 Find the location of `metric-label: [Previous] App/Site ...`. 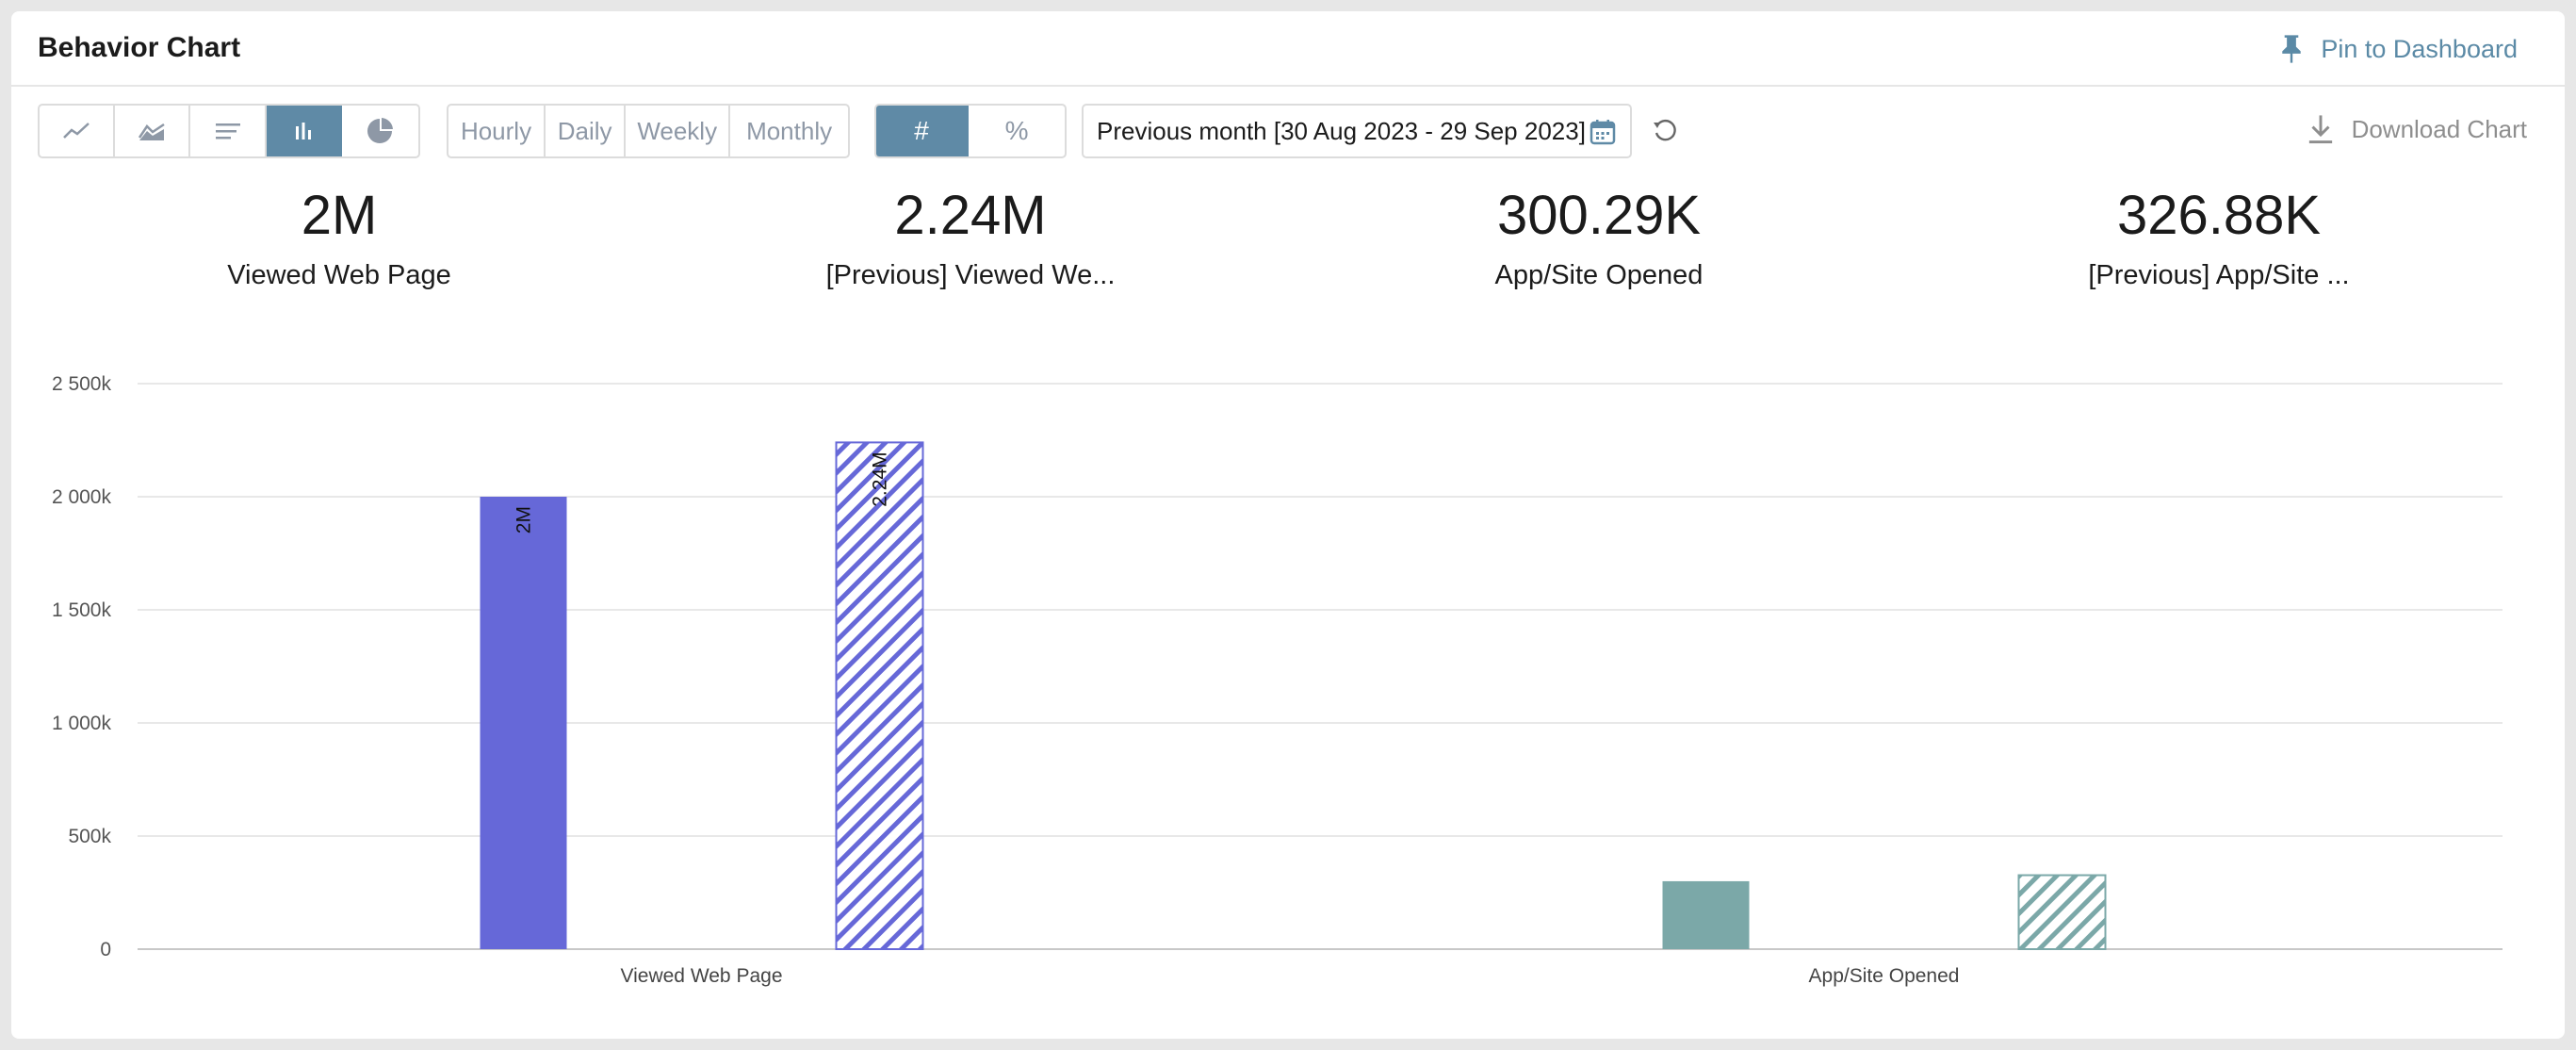

metric-label: [Previous] App/Site ... is located at coordinates (2219, 275).